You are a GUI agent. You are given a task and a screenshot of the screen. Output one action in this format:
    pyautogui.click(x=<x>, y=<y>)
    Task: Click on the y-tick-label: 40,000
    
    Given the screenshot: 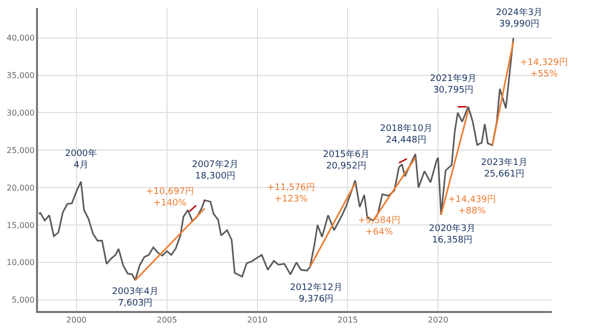 What is the action you would take?
    pyautogui.click(x=20, y=38)
    